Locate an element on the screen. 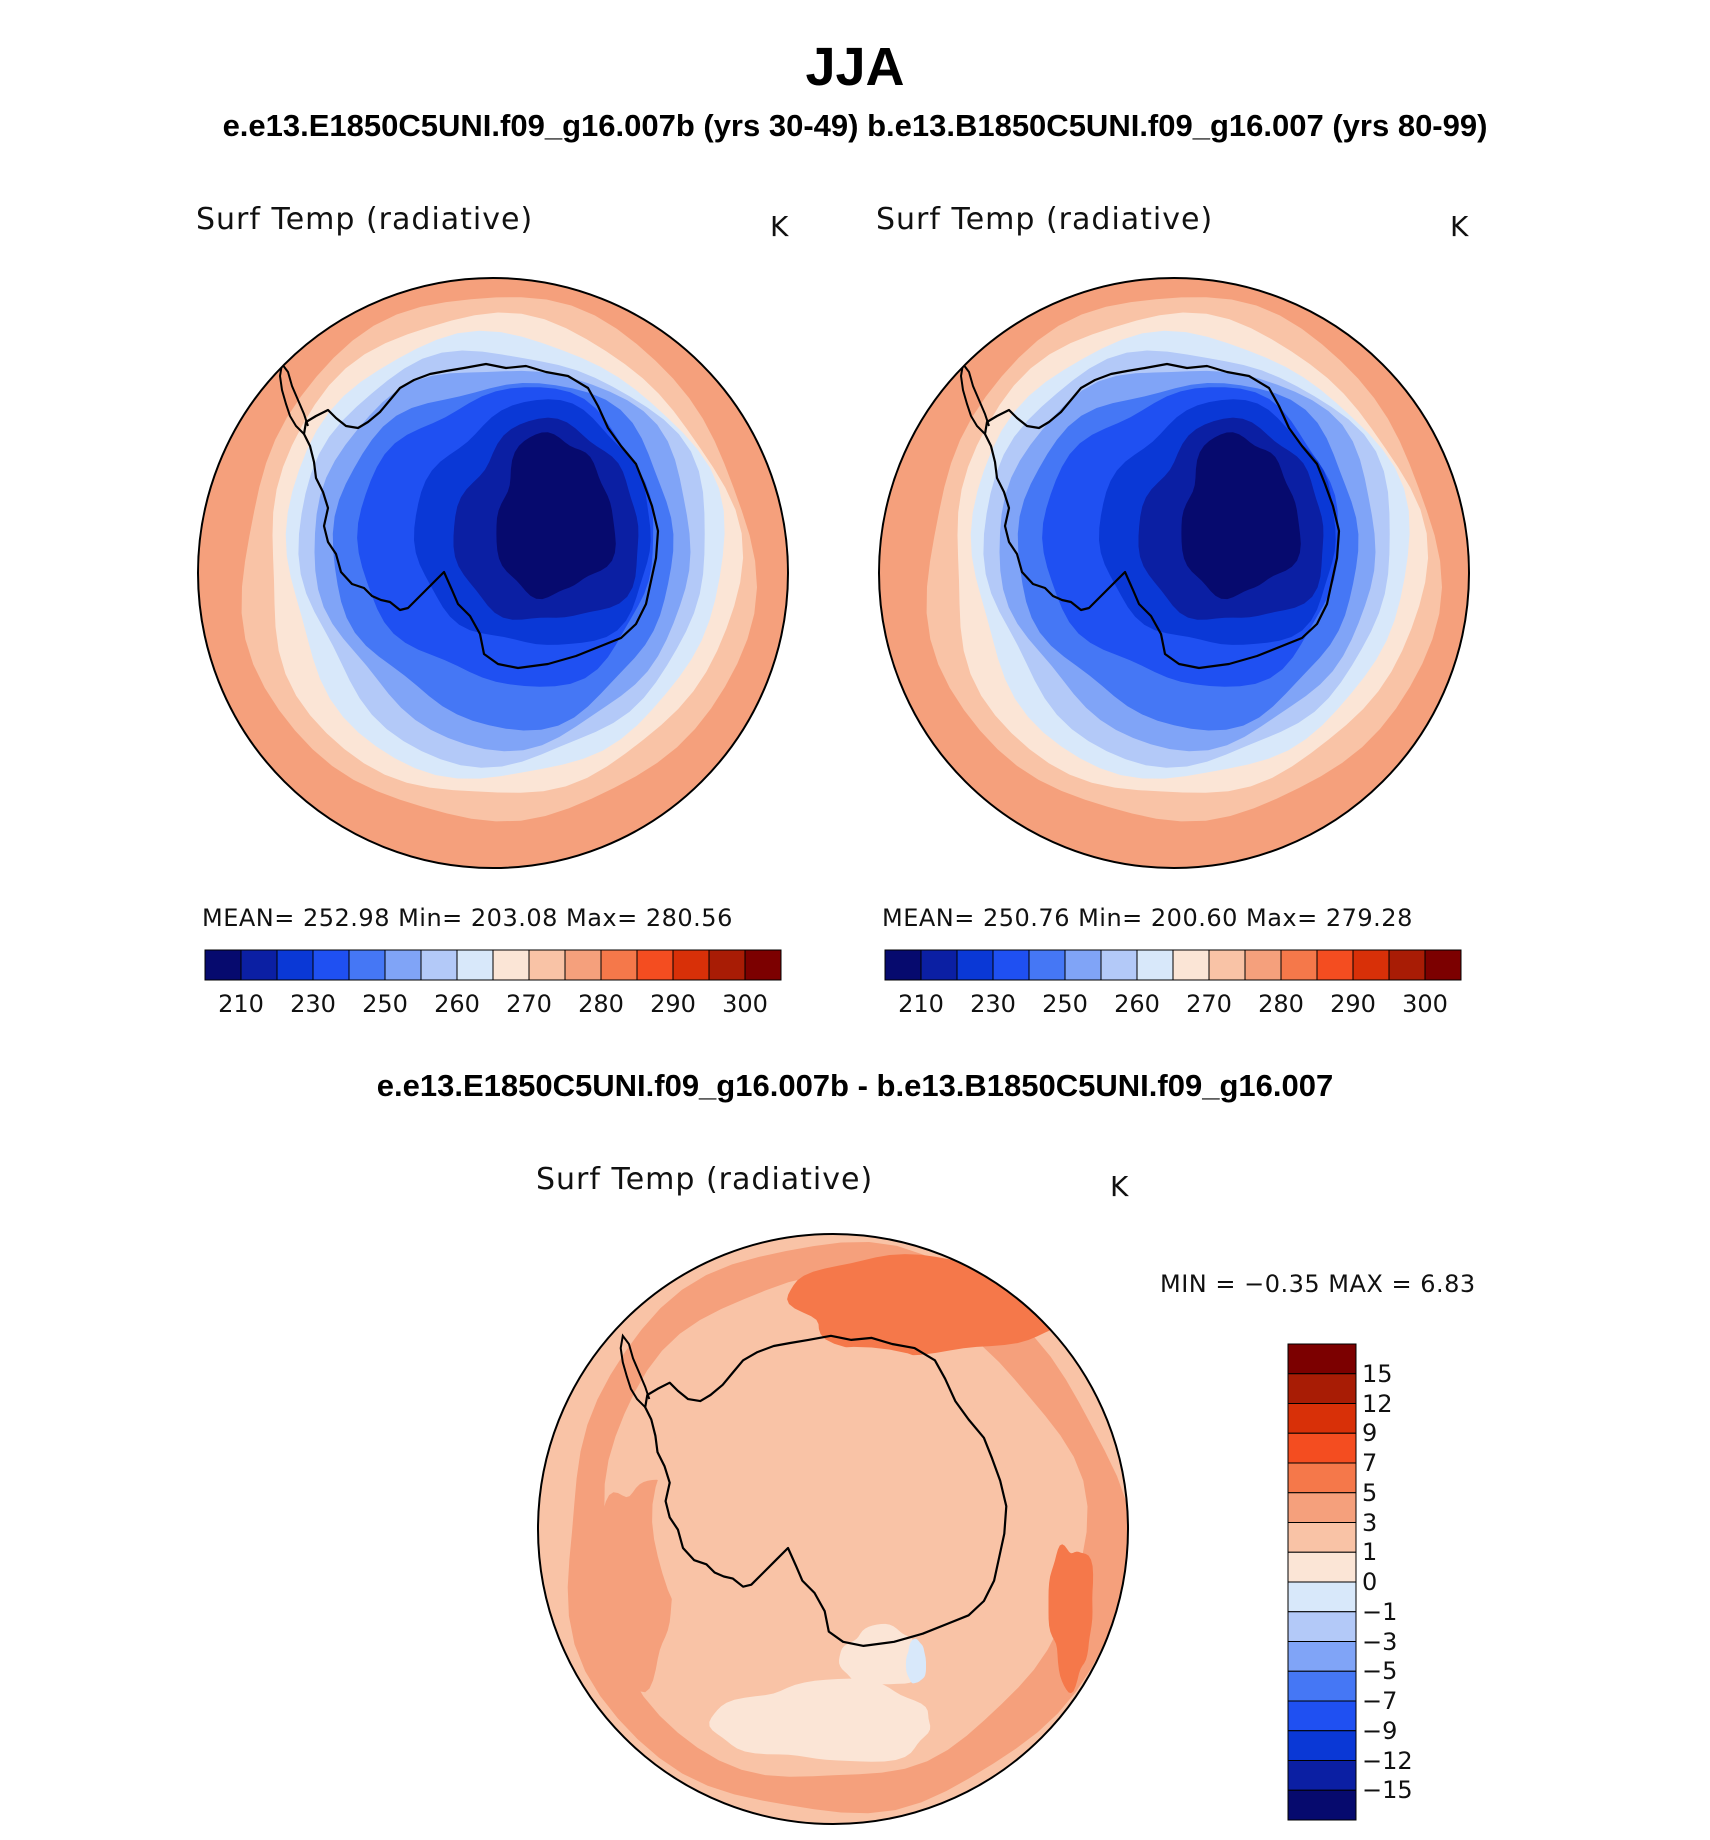 This screenshot has height=1840, width=1710. colorbar-tick-label: −15 is located at coordinates (1387, 1790).